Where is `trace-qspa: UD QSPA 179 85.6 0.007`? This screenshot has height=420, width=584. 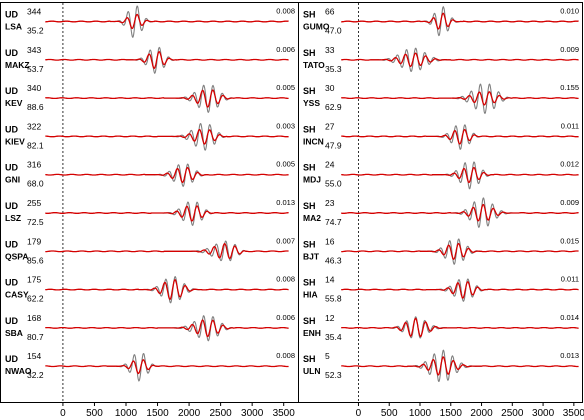 trace-qspa: UD QSPA 179 85.6 0.007 is located at coordinates (150, 250).